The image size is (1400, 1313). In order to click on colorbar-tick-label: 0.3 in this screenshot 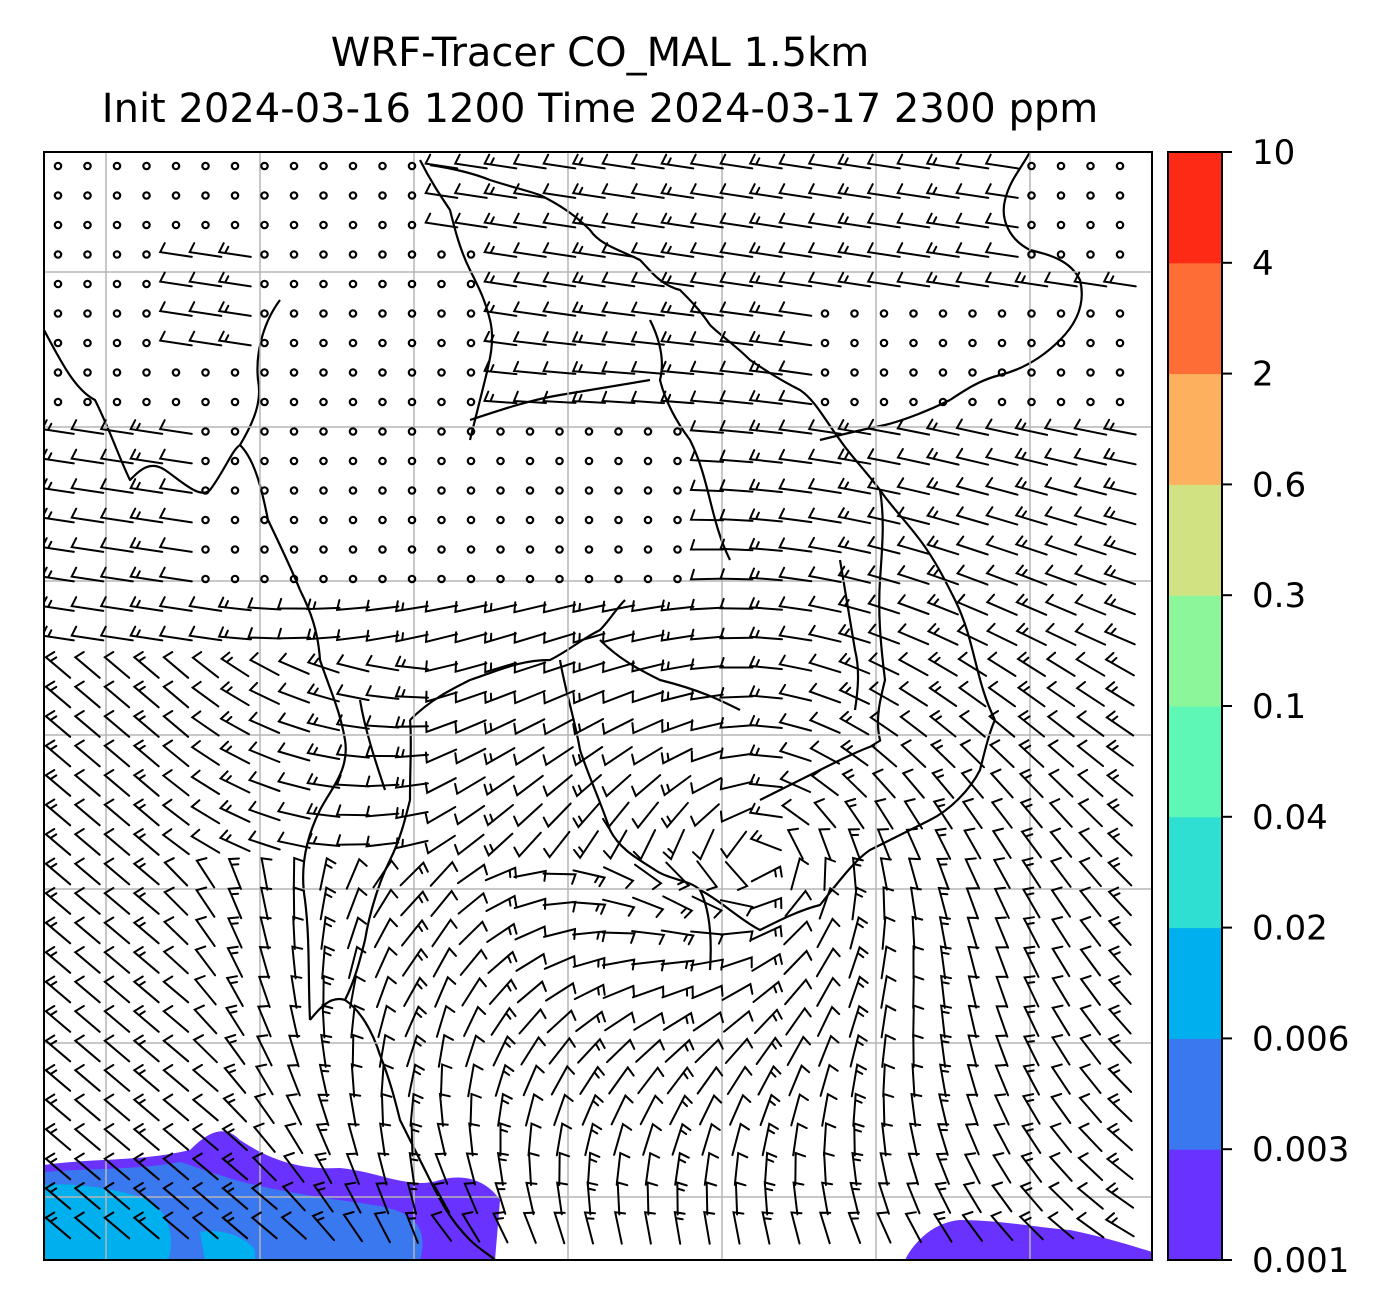, I will do `click(1279, 596)`.